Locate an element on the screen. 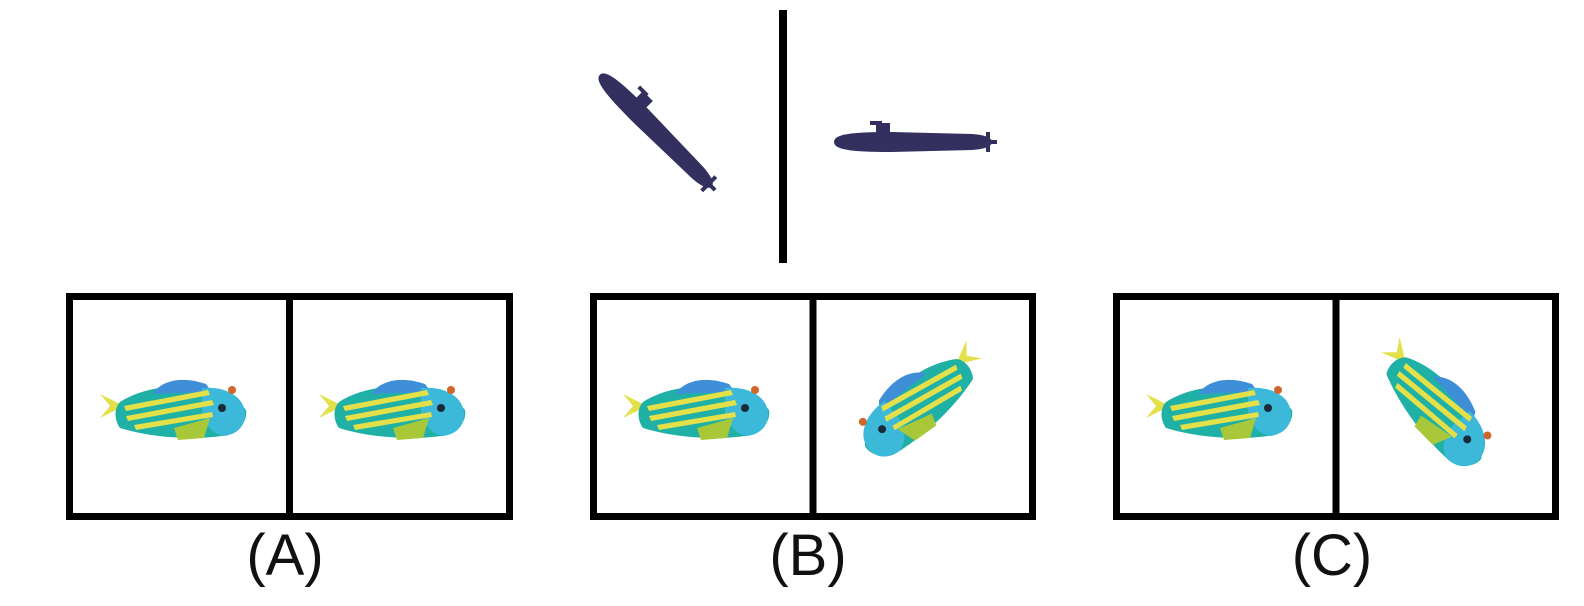 The width and height of the screenshot is (1584, 606). option-b-label: (B) is located at coordinates (807, 555).